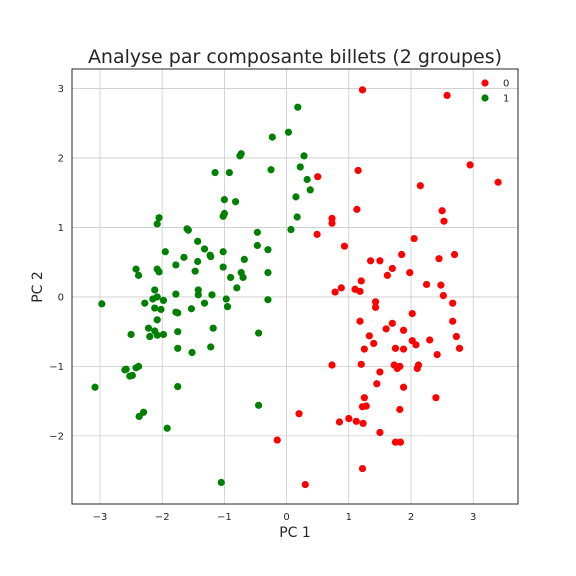 This screenshot has width=576, height=576. What do you see at coordinates (38, 287) in the screenshot?
I see `y-axis-label: PC 2` at bounding box center [38, 287].